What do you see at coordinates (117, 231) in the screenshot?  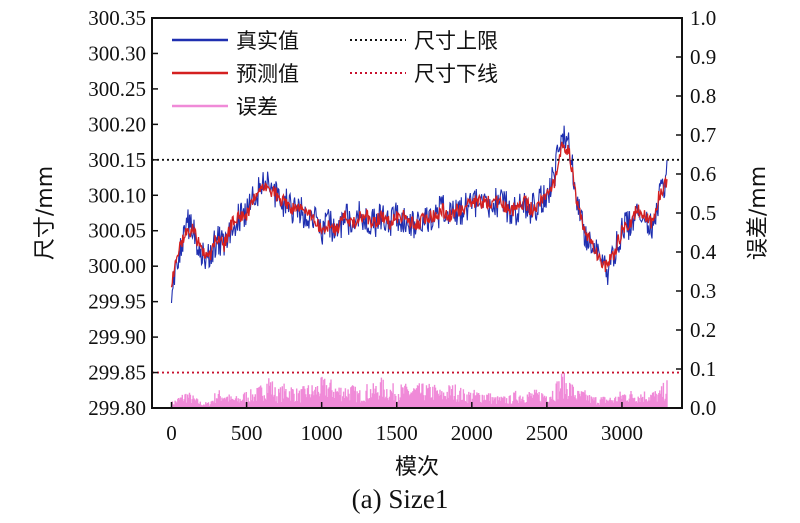 I see `y-left-tick-label: 300.05` at bounding box center [117, 231].